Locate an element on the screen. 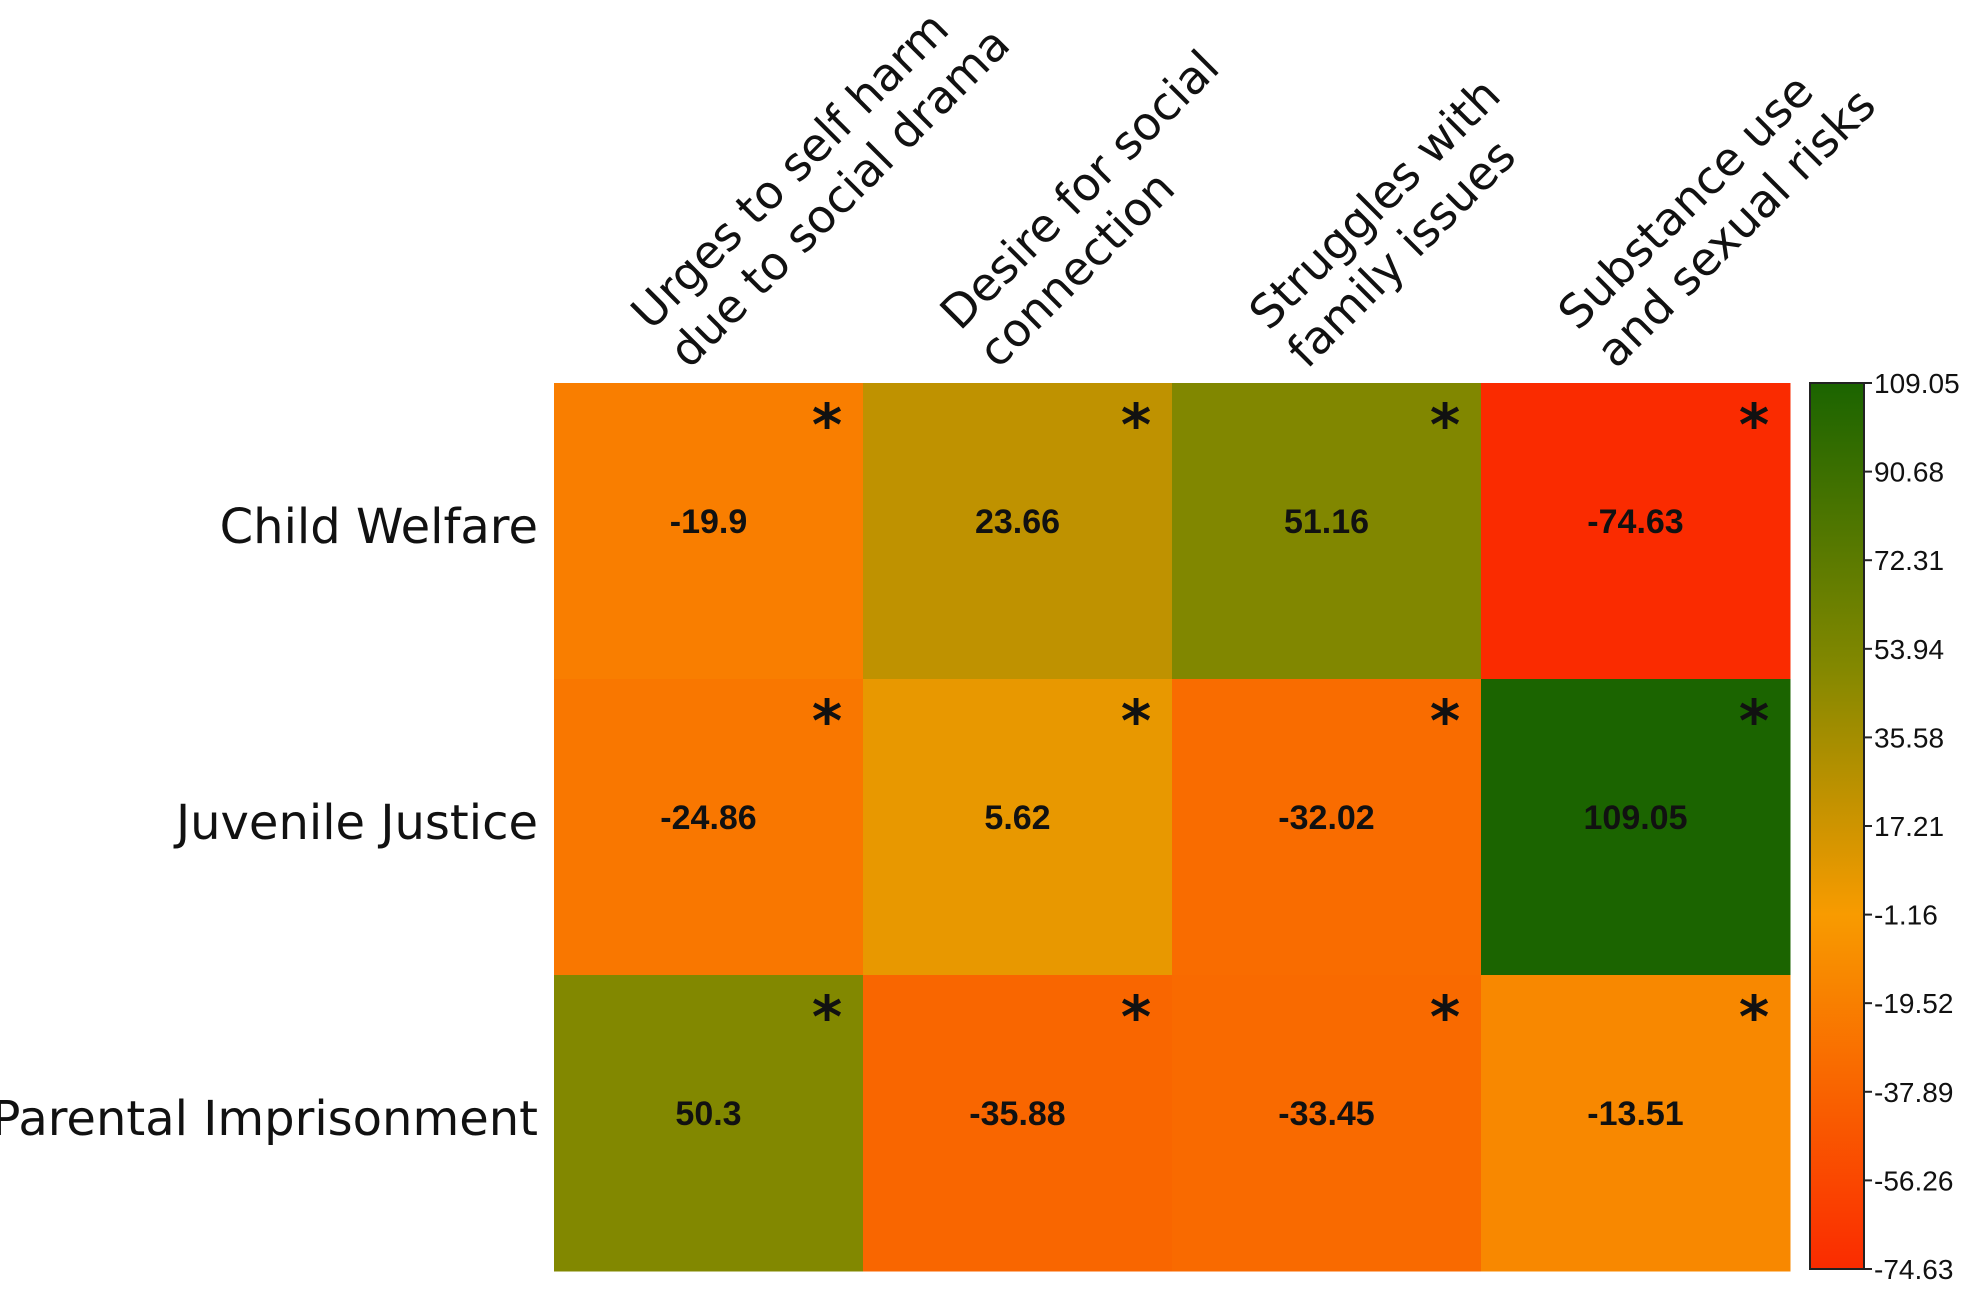 The width and height of the screenshot is (1982, 1292). colorbar-tick-label: 109.05 is located at coordinates (1917, 383).